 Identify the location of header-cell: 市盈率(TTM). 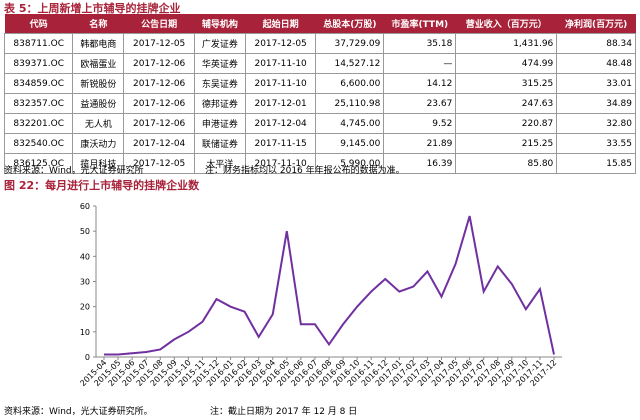
(419, 24).